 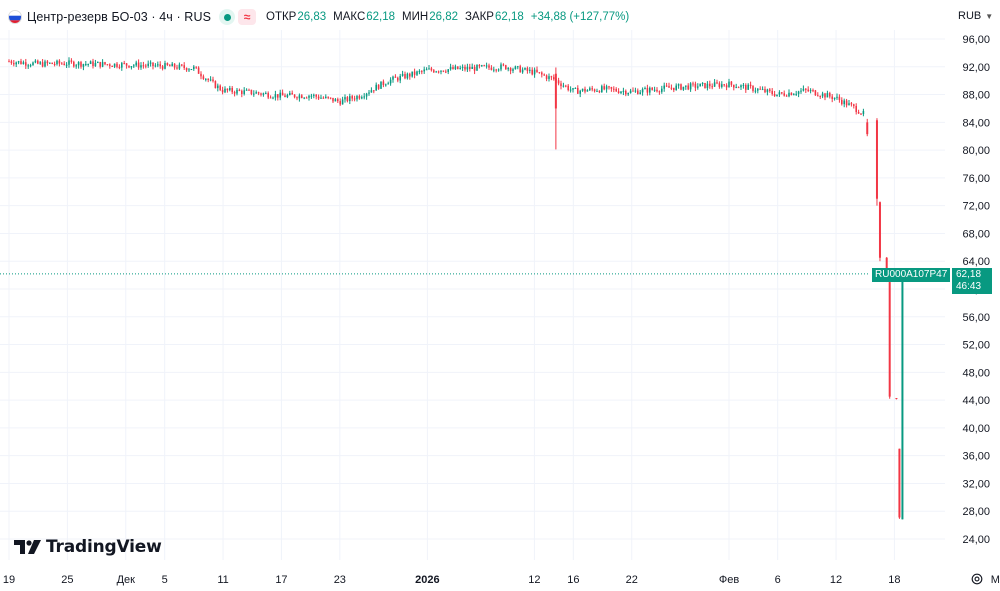 What do you see at coordinates (976, 123) in the screenshot?
I see `y-tick-label: 84,00` at bounding box center [976, 123].